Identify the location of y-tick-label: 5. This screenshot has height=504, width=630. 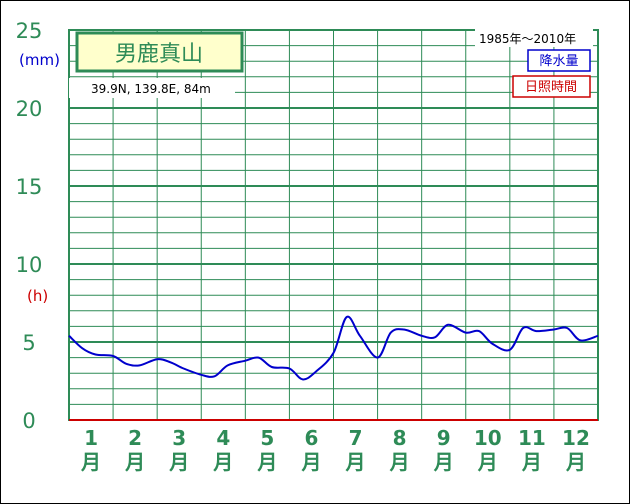
(28, 343).